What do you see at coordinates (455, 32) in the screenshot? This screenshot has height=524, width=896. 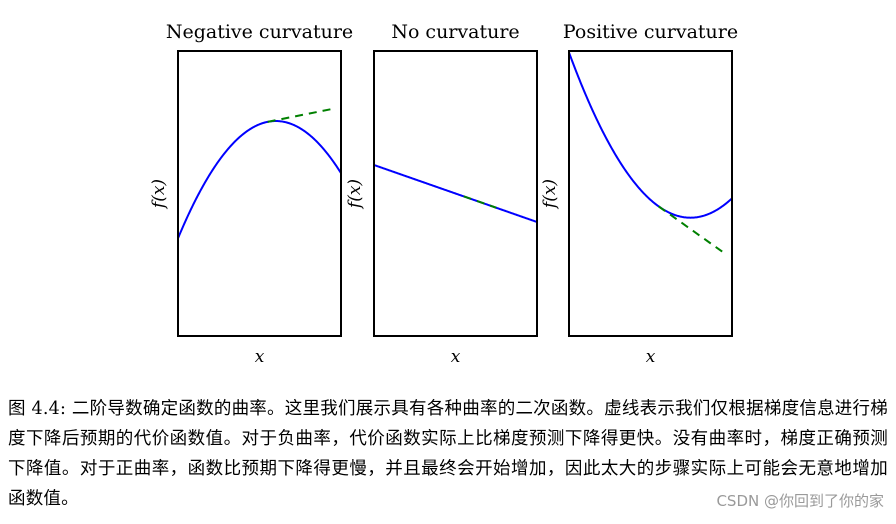 I see `panel-title: No curvature` at bounding box center [455, 32].